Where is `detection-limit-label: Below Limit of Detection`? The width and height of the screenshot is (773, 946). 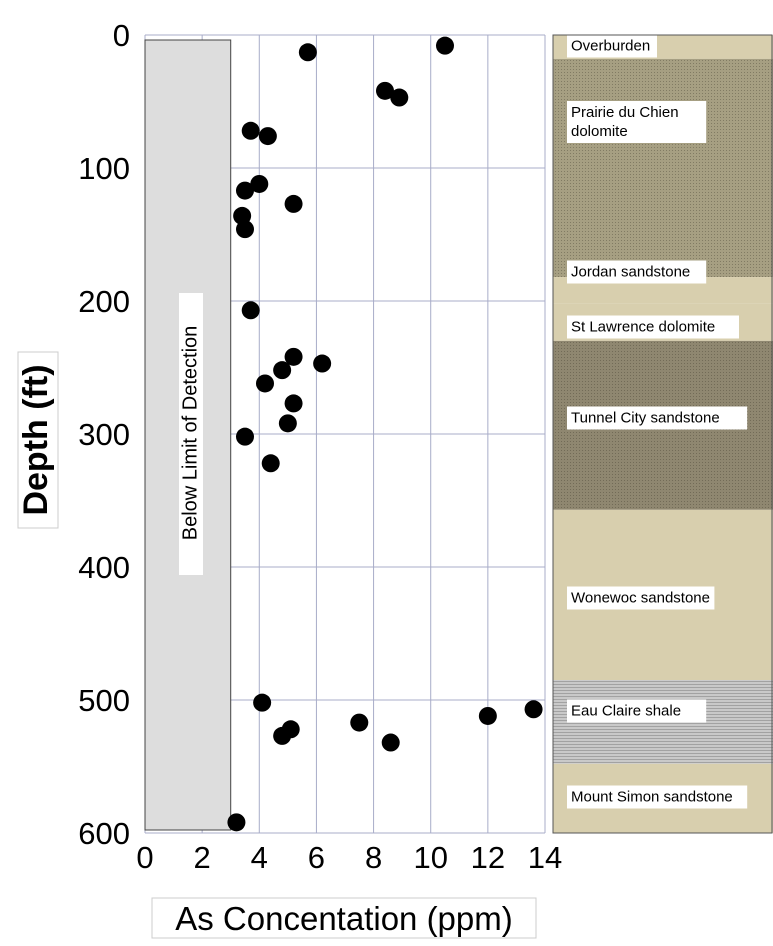
detection-limit-label: Below Limit of Detection is located at coordinates (190, 433).